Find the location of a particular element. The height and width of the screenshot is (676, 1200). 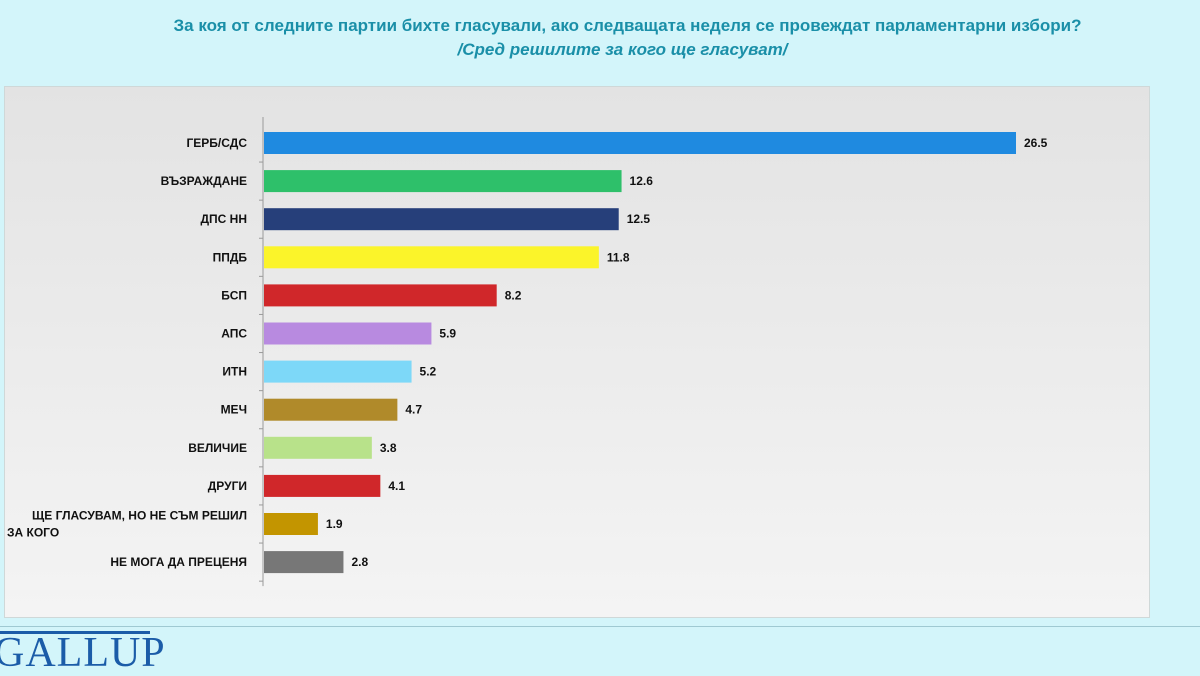

category-label-9: ДРУГИ is located at coordinates (227, 486).